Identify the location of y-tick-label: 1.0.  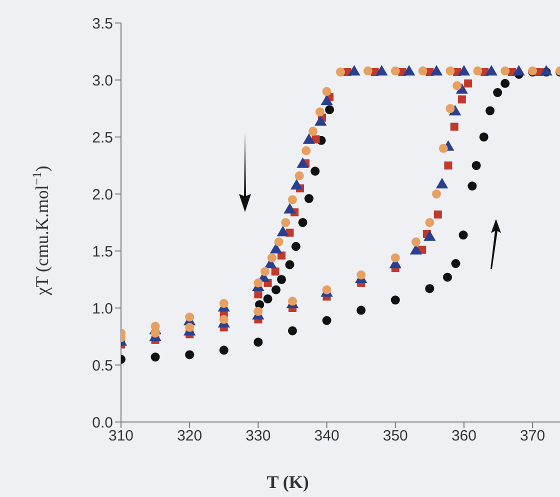
(102, 309).